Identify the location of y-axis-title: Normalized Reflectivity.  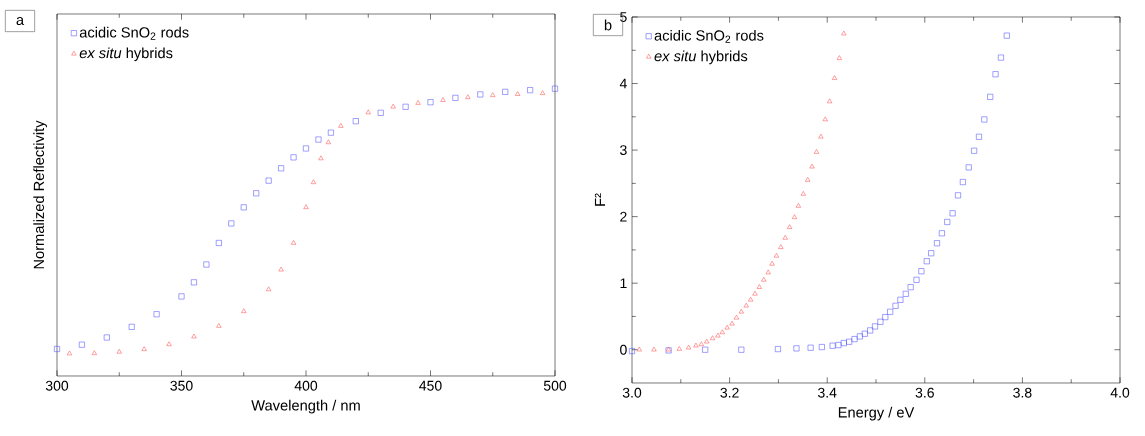
(40, 194).